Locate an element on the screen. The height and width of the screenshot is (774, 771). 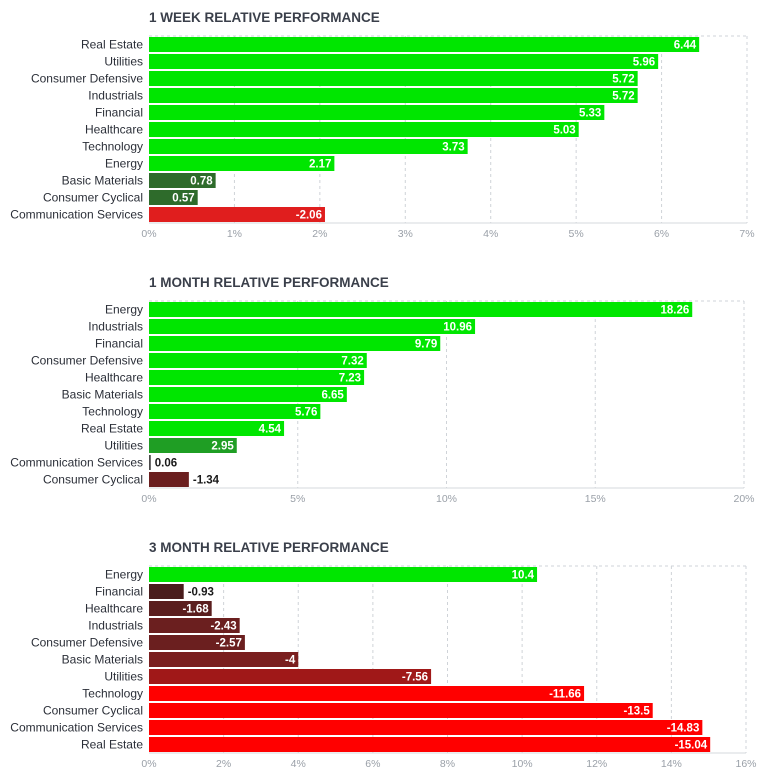
value-label: 2.95 is located at coordinates (222, 447).